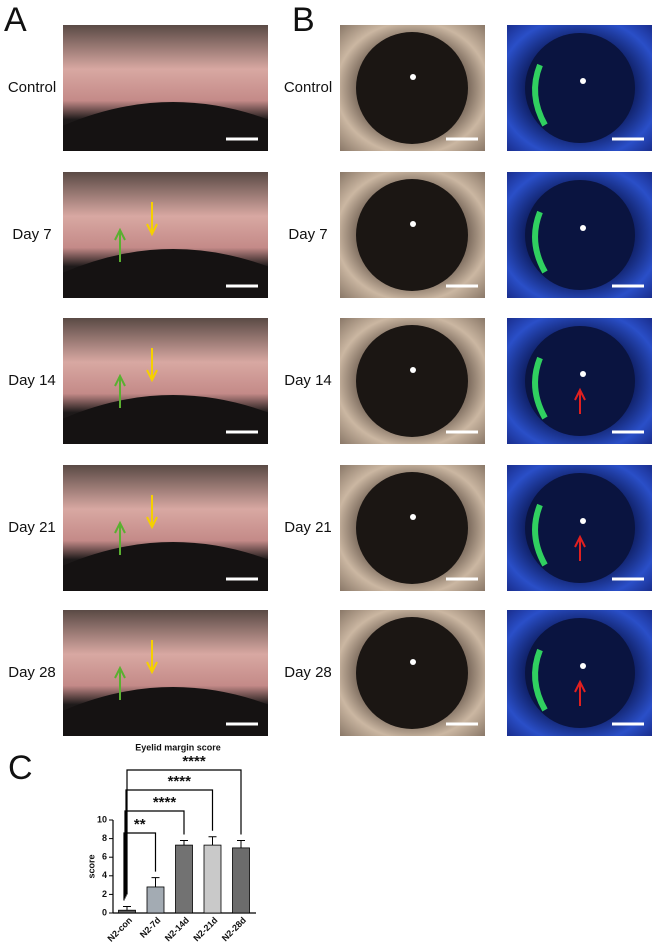  What do you see at coordinates (102, 819) in the screenshot?
I see `y-tick-label: 10` at bounding box center [102, 819].